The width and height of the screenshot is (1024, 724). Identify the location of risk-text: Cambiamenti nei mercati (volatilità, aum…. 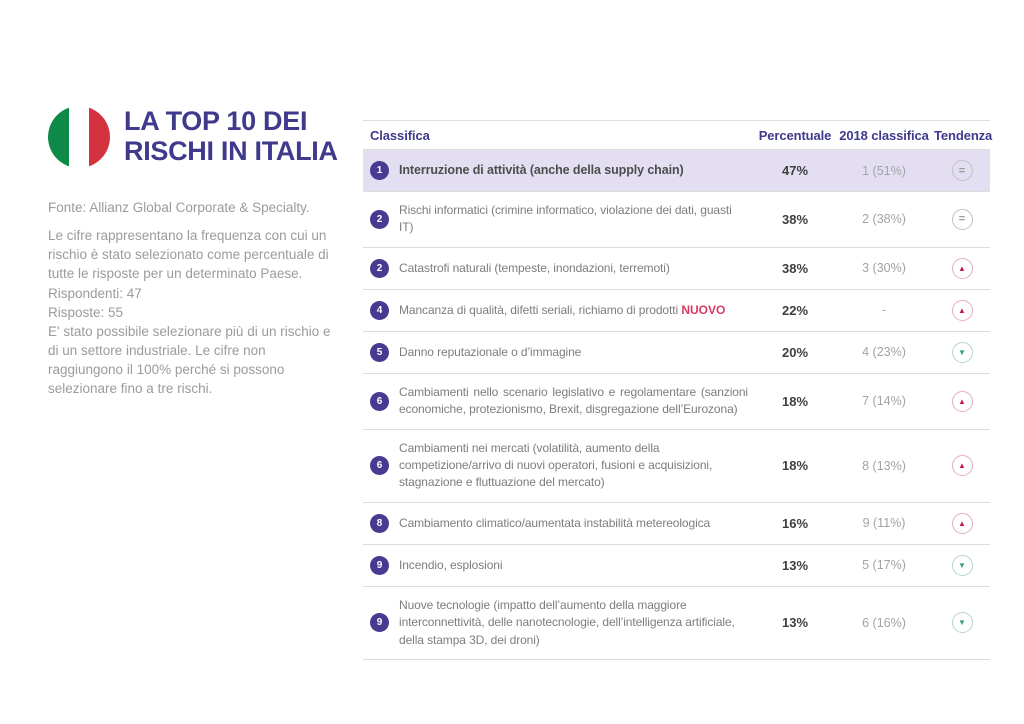
(556, 465).